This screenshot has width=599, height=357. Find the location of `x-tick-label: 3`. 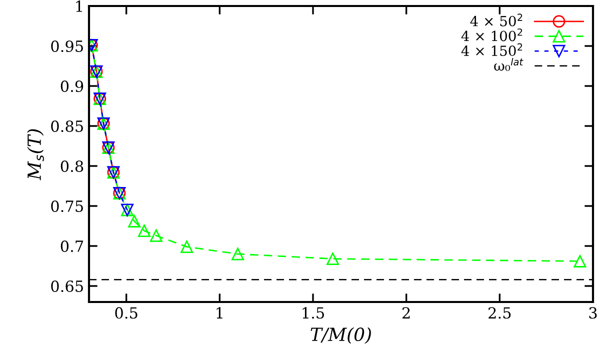

x-tick-label: 3 is located at coordinates (593, 313).